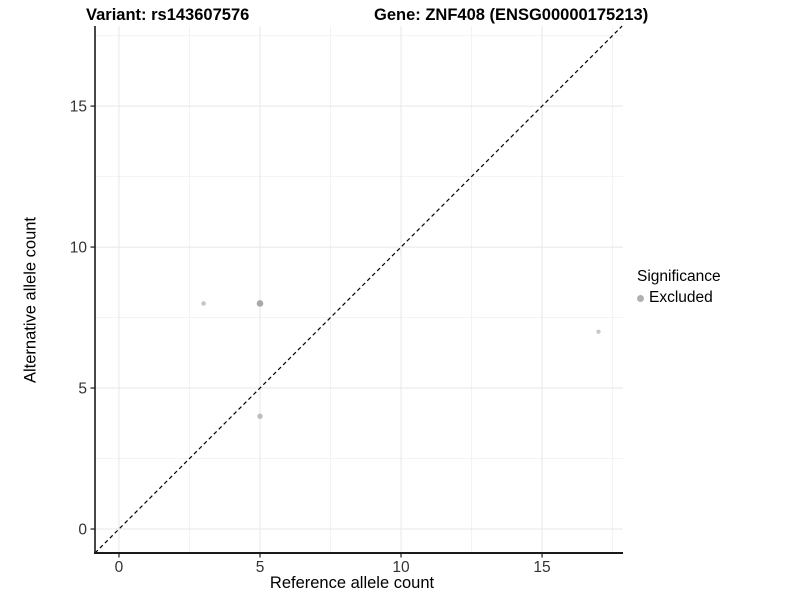 This screenshot has height=600, width=800. What do you see at coordinates (679, 287) in the screenshot?
I see `legend: Significance Excluded` at bounding box center [679, 287].